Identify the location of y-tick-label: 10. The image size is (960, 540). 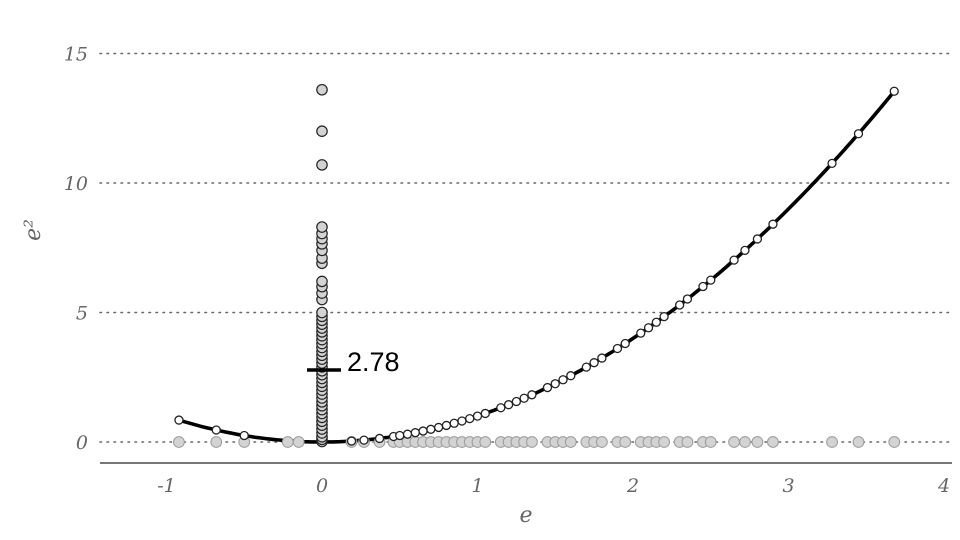
(76, 184).